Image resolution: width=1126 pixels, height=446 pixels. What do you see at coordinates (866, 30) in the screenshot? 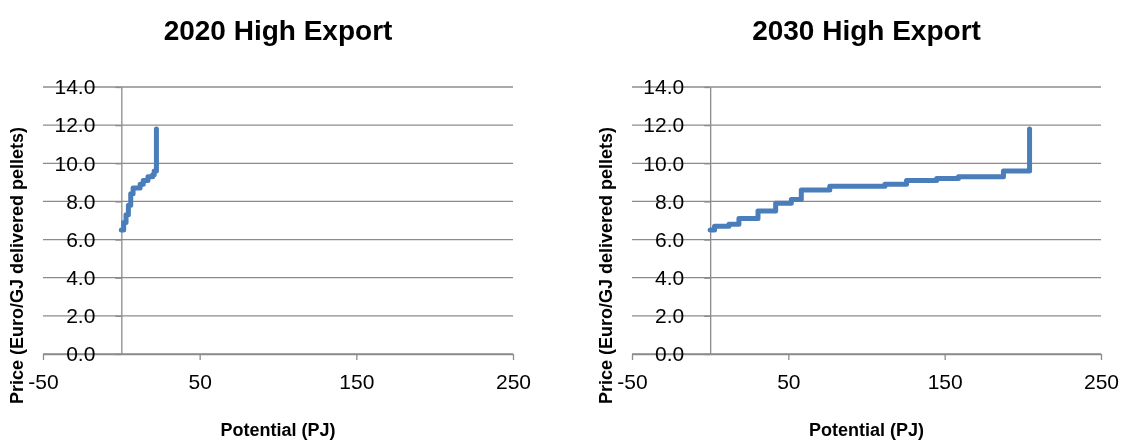
I see `chart-title: 2030 High Export` at bounding box center [866, 30].